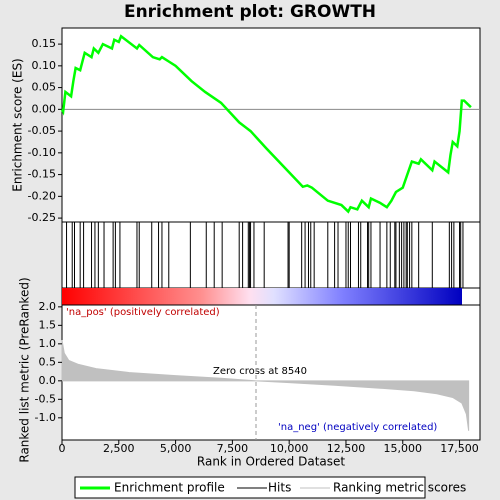  What do you see at coordinates (48, 380) in the screenshot?
I see `y-tick-label: 0.0` at bounding box center [48, 380].